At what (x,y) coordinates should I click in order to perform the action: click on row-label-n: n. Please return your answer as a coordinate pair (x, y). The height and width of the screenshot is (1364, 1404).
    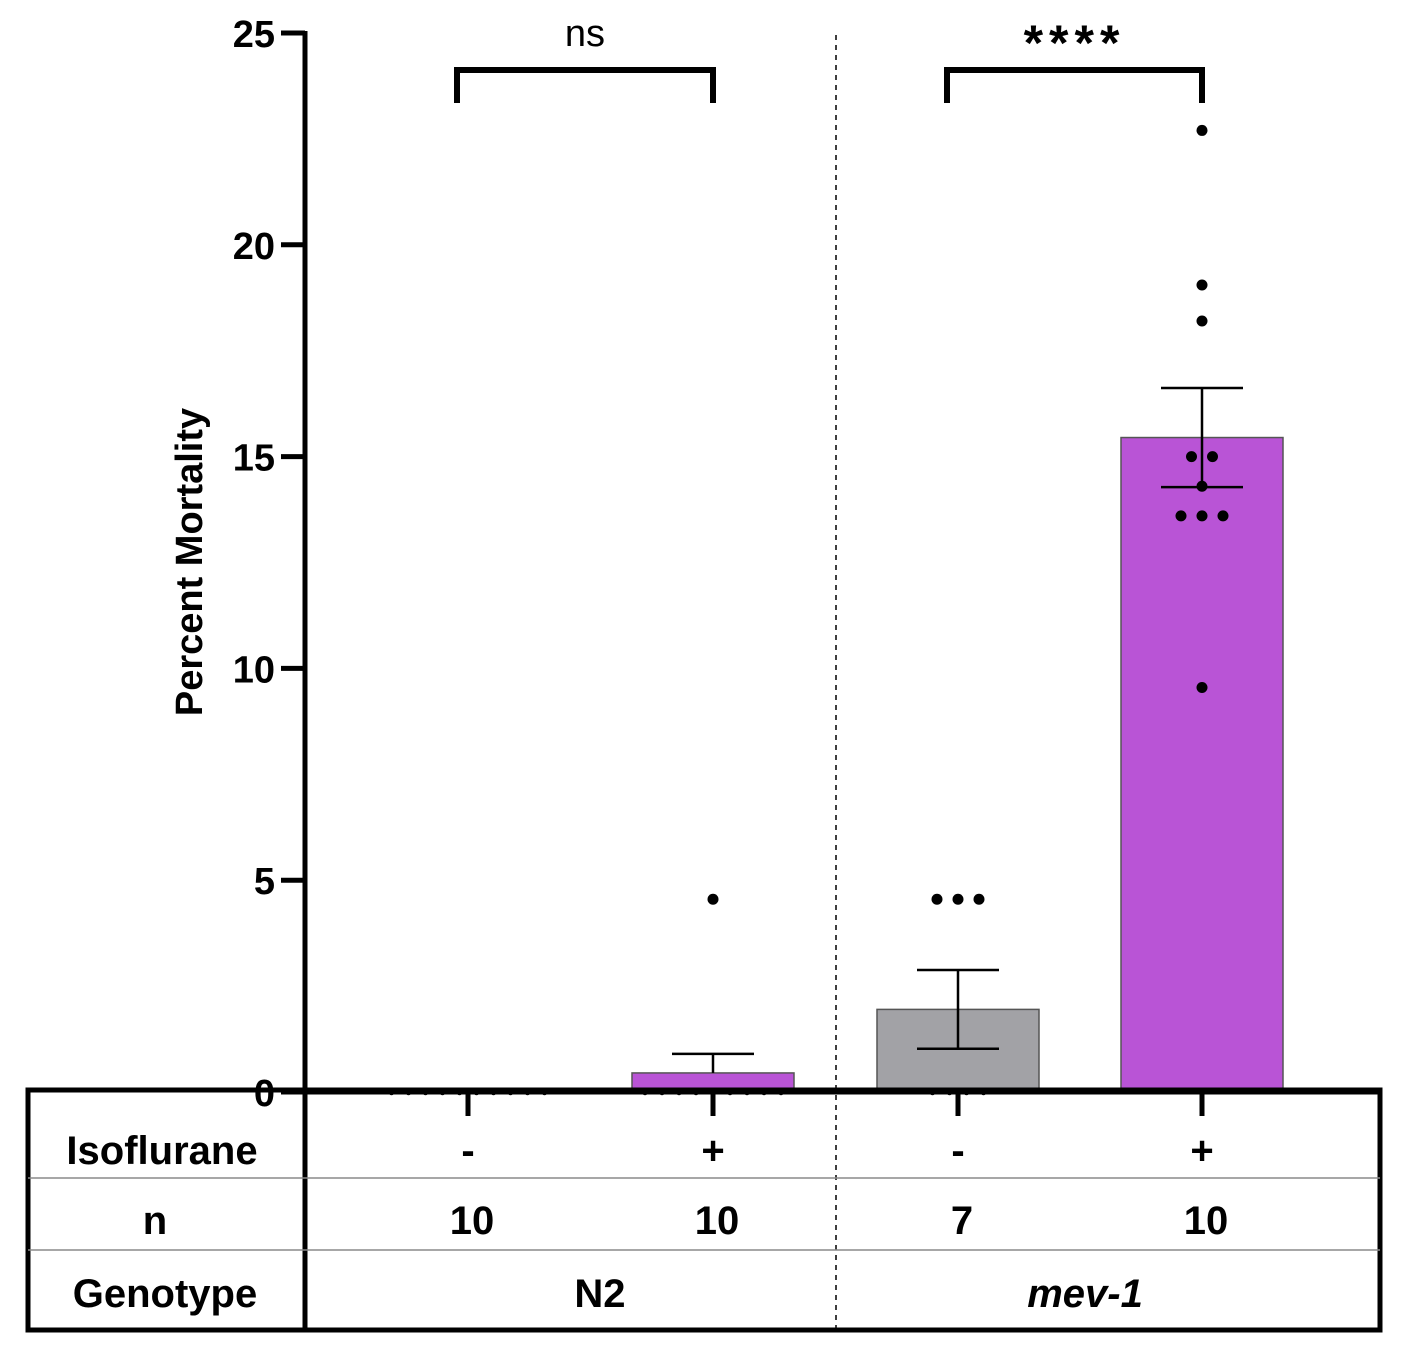
    Looking at the image, I should click on (155, 1221).